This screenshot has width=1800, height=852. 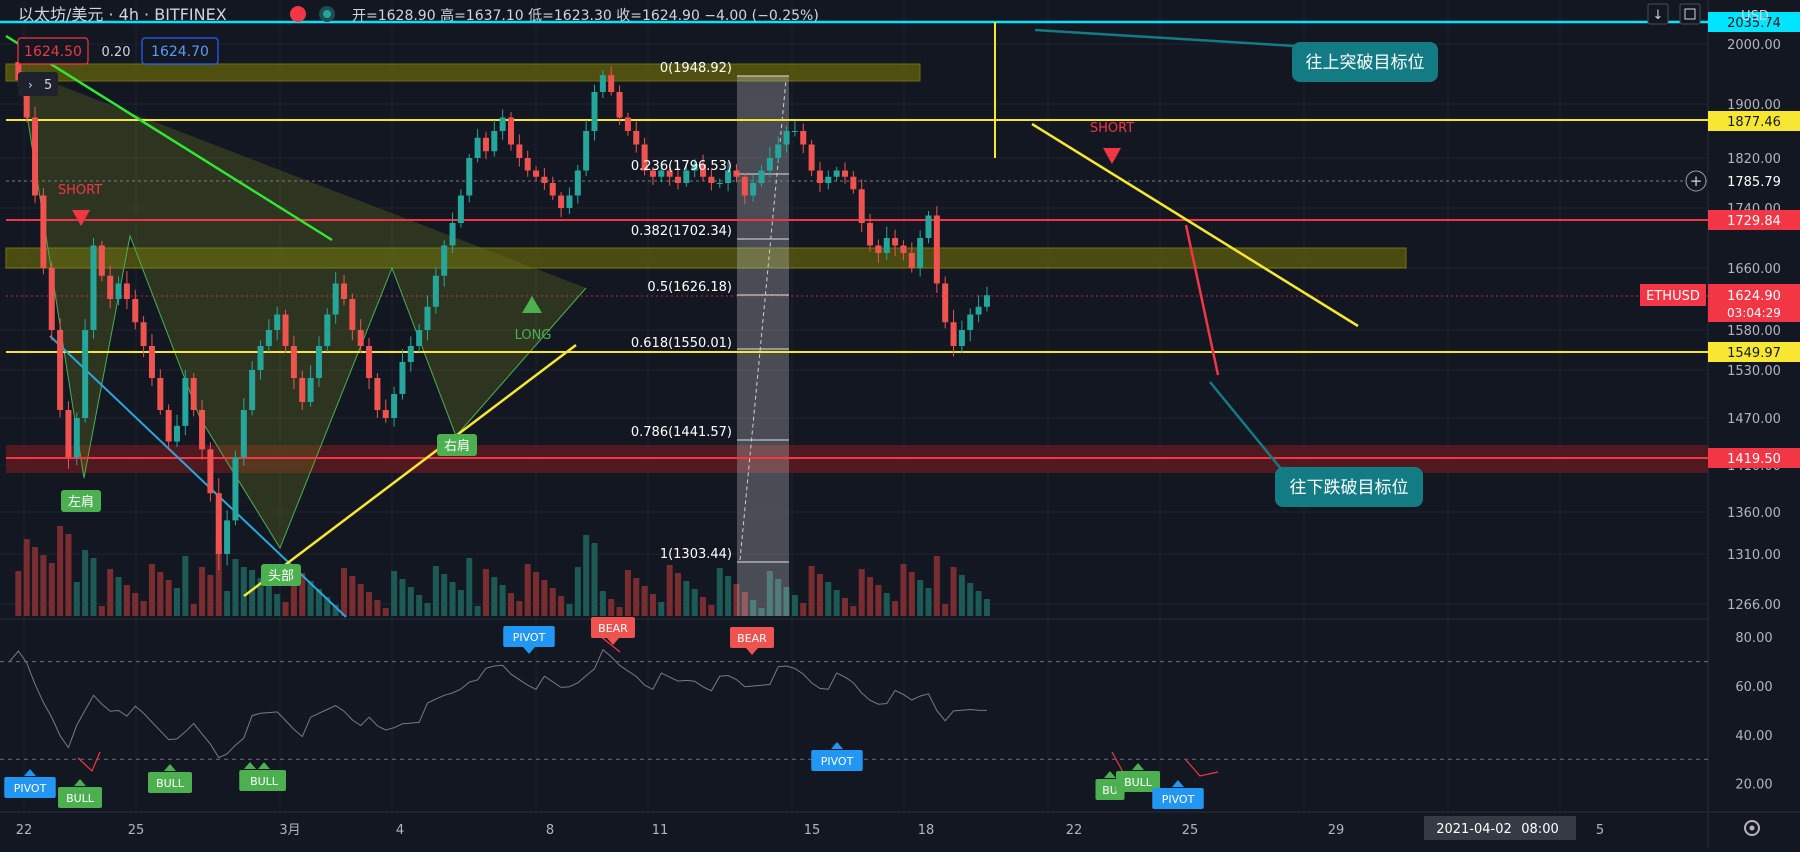 What do you see at coordinates (38, 84) in the screenshot?
I see `indicators-toggle` at bounding box center [38, 84].